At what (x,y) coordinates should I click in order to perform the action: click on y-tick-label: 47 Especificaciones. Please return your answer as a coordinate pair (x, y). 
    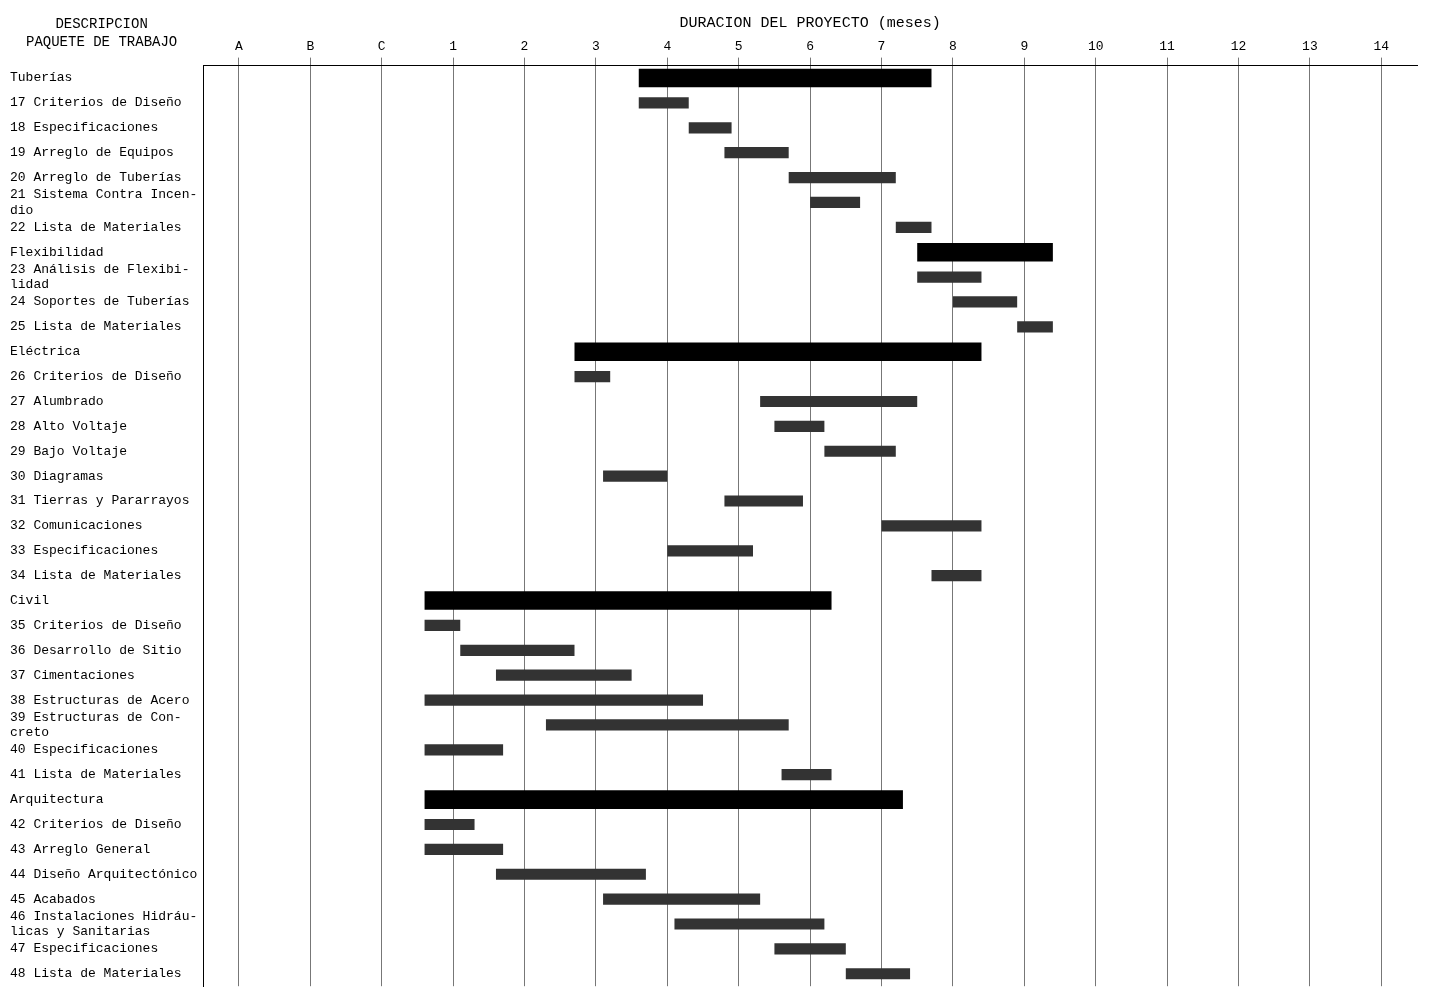
    Looking at the image, I should click on (84, 949).